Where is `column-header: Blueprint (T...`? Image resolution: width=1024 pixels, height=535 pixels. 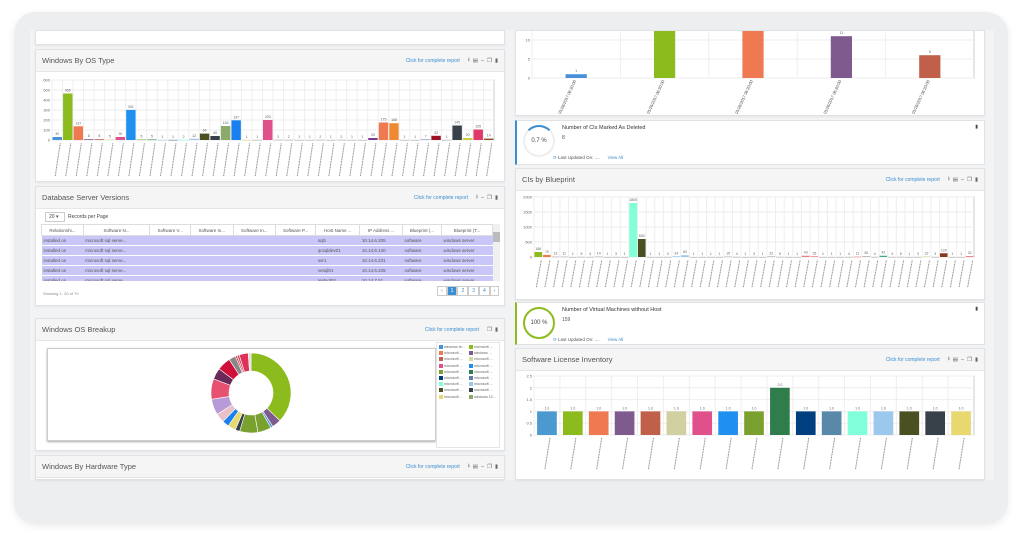 column-header: Blueprint (T... is located at coordinates (466, 230).